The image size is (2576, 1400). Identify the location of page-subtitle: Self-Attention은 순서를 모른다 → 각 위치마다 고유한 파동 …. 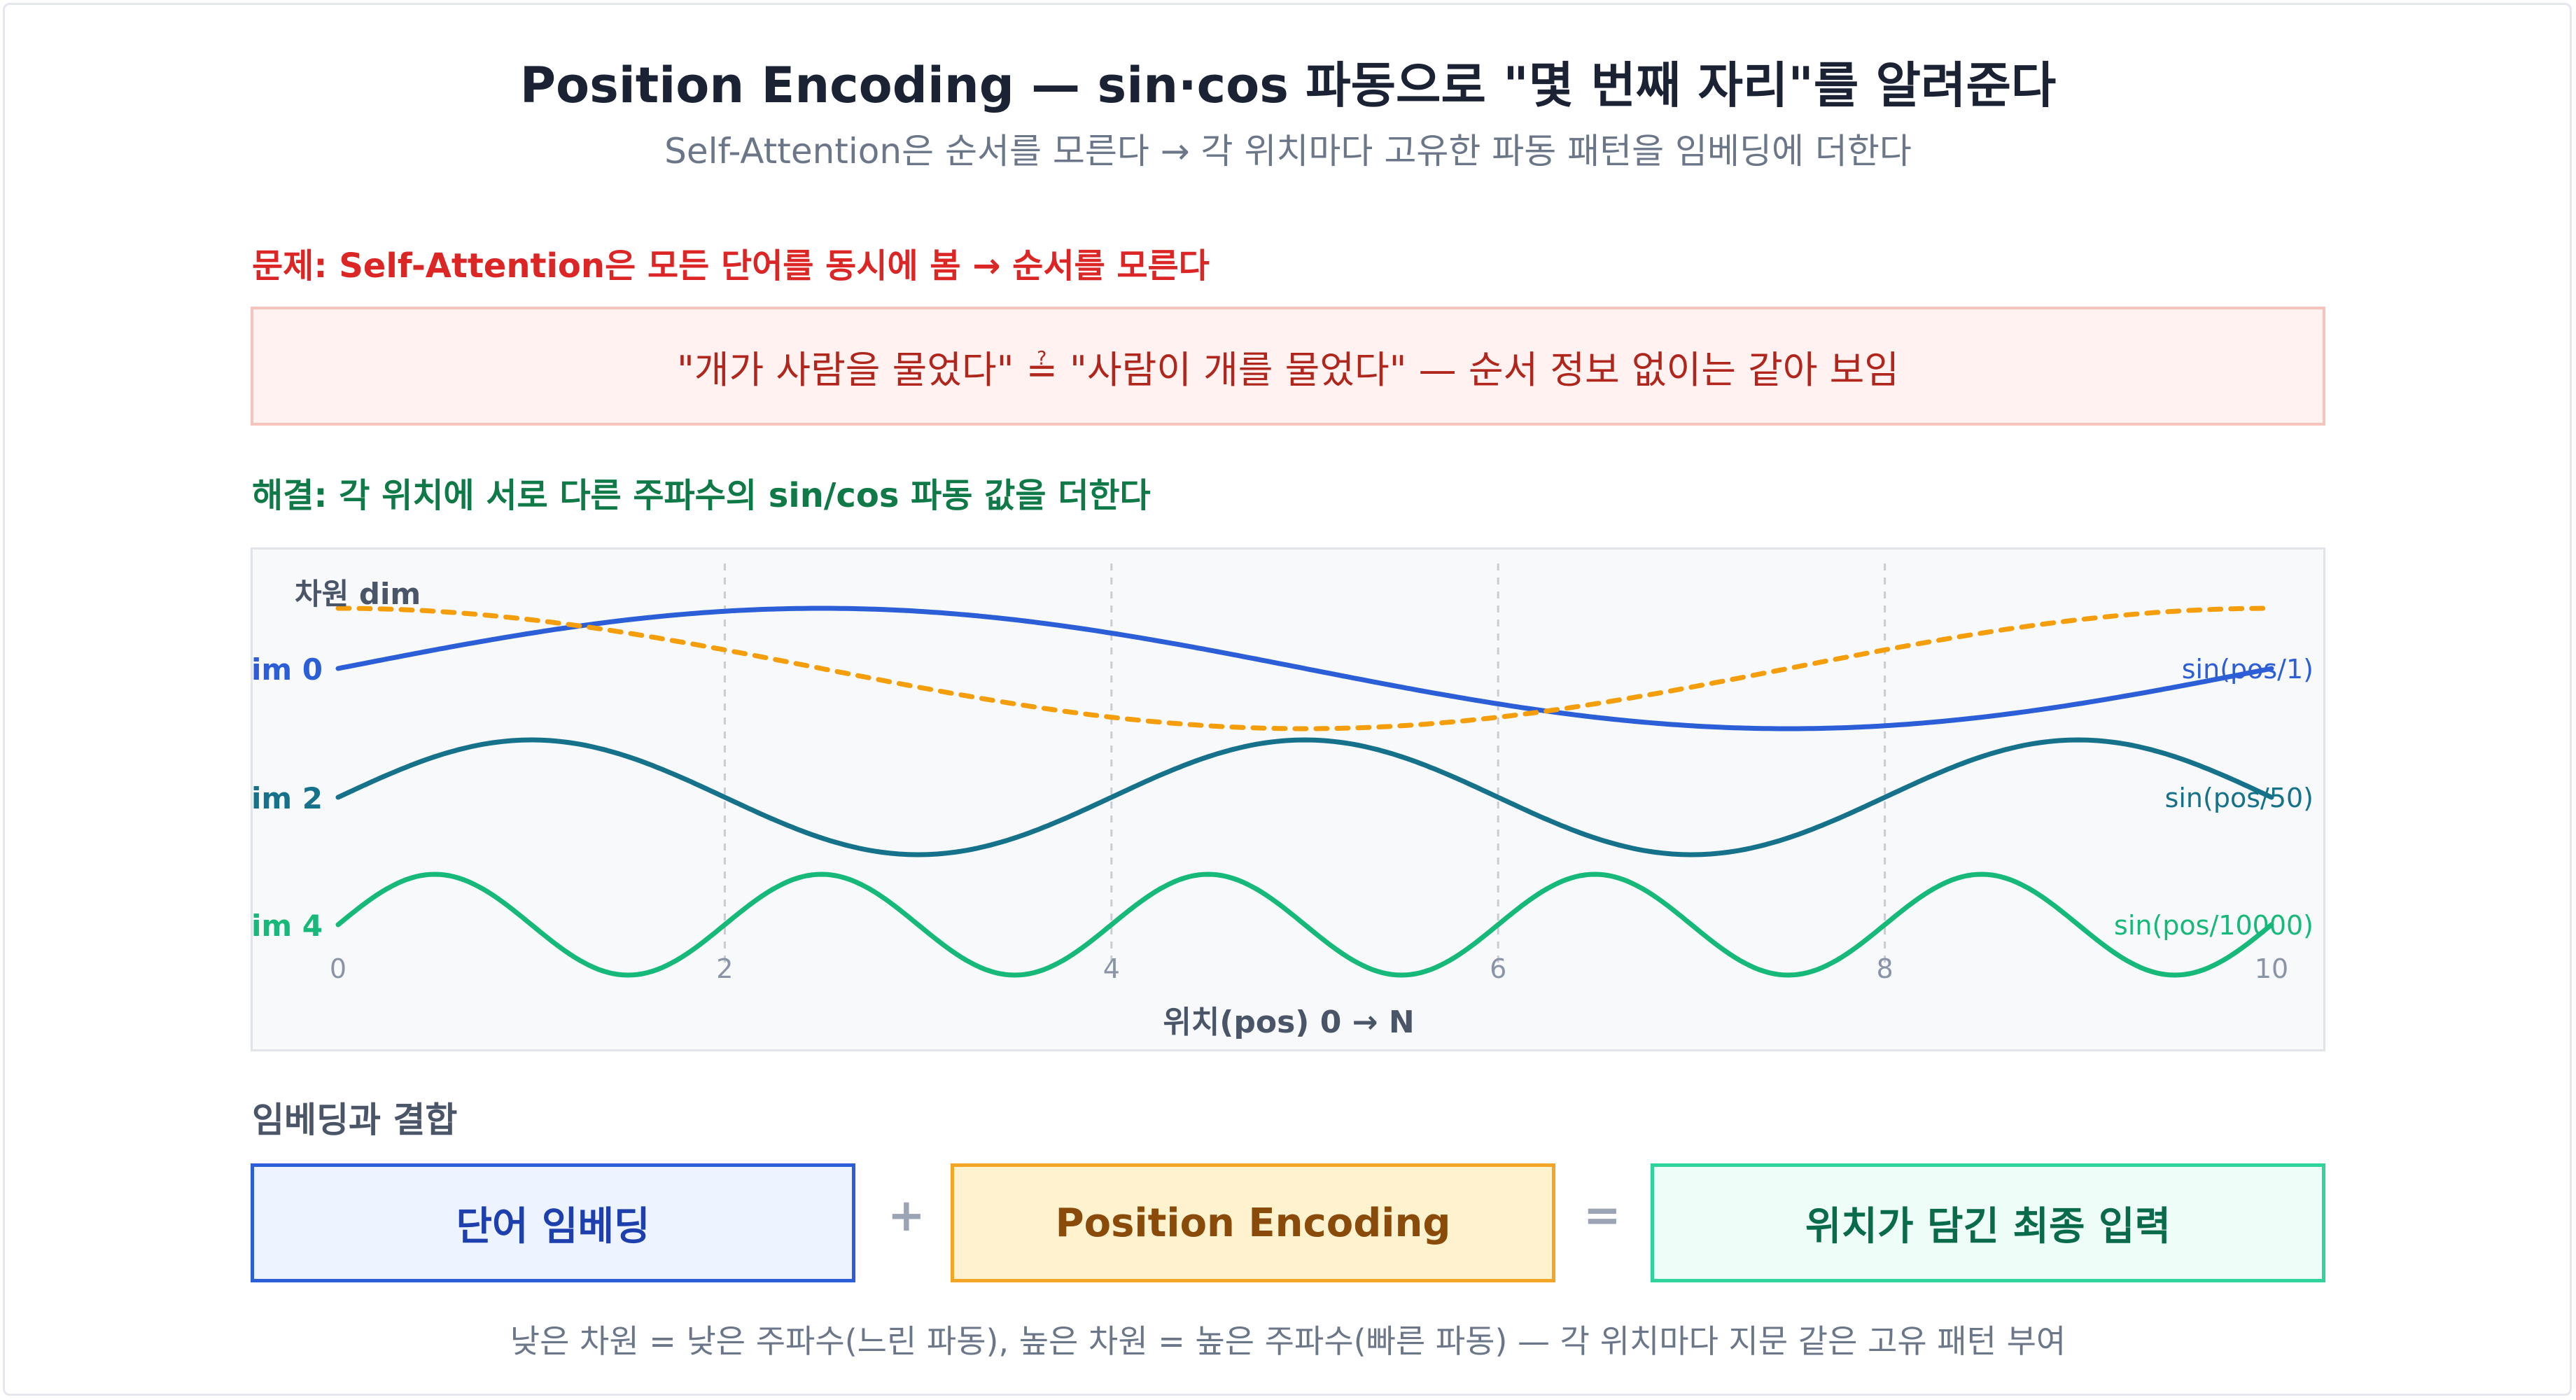
(1288, 151).